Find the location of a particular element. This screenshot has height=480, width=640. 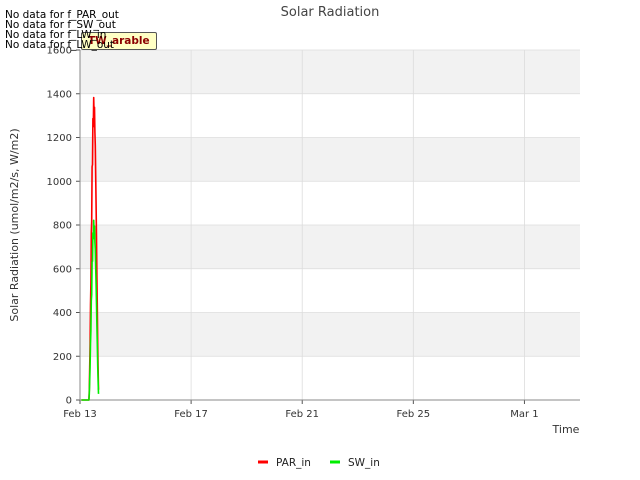

chart-title: Solar Radiation is located at coordinates (330, 12).